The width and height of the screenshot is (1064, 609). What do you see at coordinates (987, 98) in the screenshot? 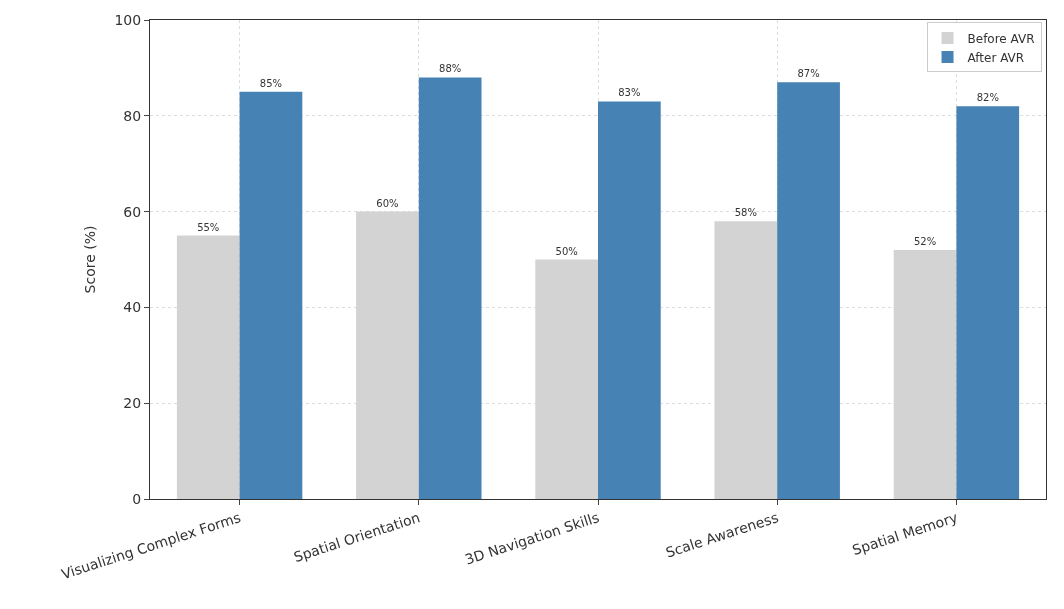
I see `data-label: 82%` at bounding box center [987, 98].